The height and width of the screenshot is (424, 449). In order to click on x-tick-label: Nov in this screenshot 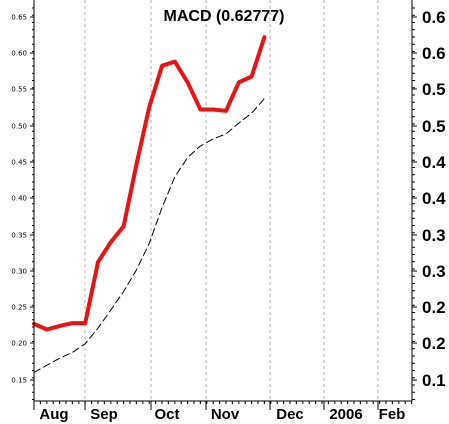, I will do `click(225, 414)`.